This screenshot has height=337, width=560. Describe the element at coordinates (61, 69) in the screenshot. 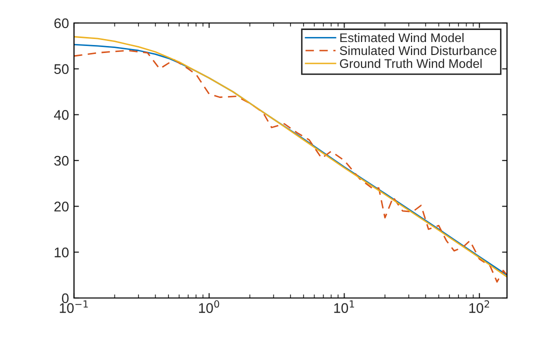

I see `y-tick-label: 50` at that location.